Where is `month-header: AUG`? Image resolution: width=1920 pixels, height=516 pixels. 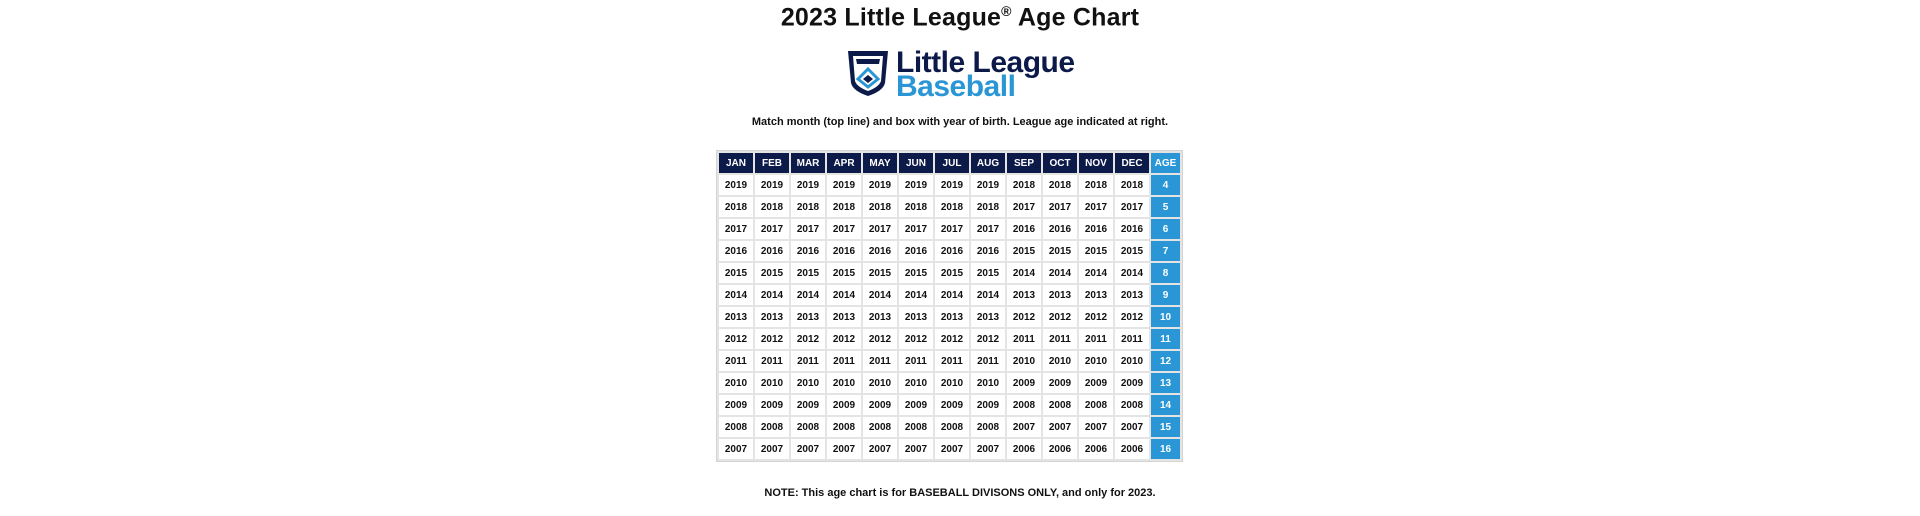 month-header: AUG is located at coordinates (988, 163).